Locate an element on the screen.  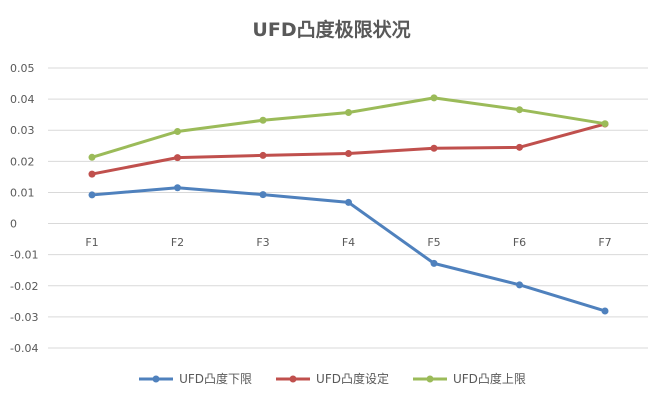
legend-item: UFD凸度设定 is located at coordinates (331, 378).